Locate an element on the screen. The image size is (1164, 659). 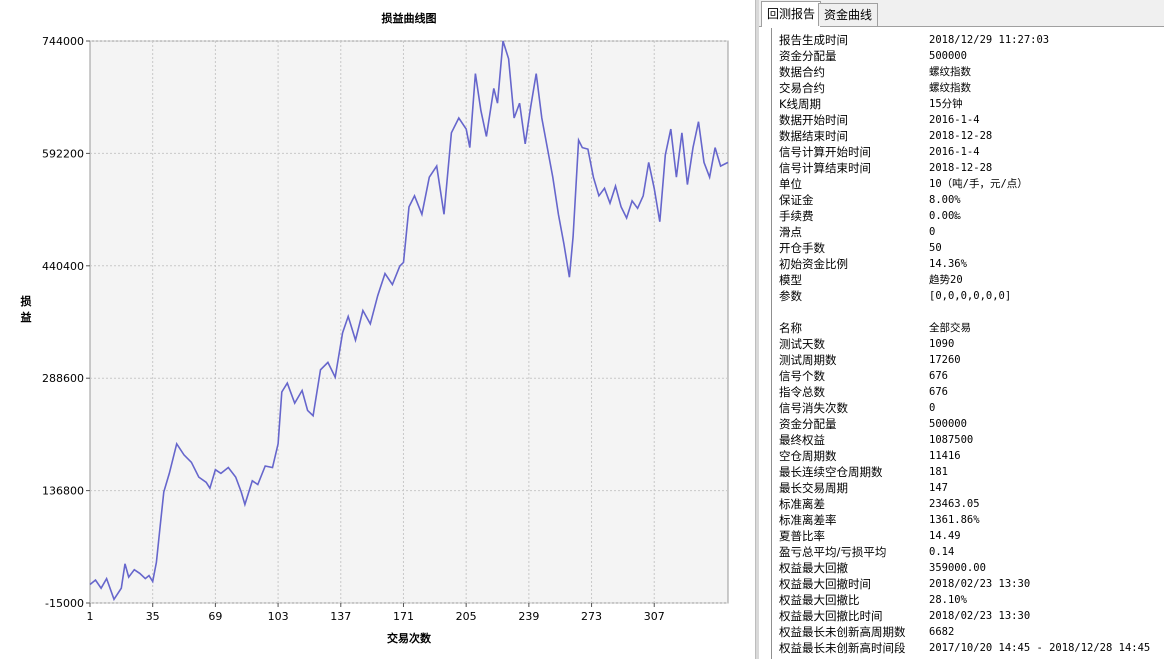
report-value: 181 is located at coordinates (938, 472).